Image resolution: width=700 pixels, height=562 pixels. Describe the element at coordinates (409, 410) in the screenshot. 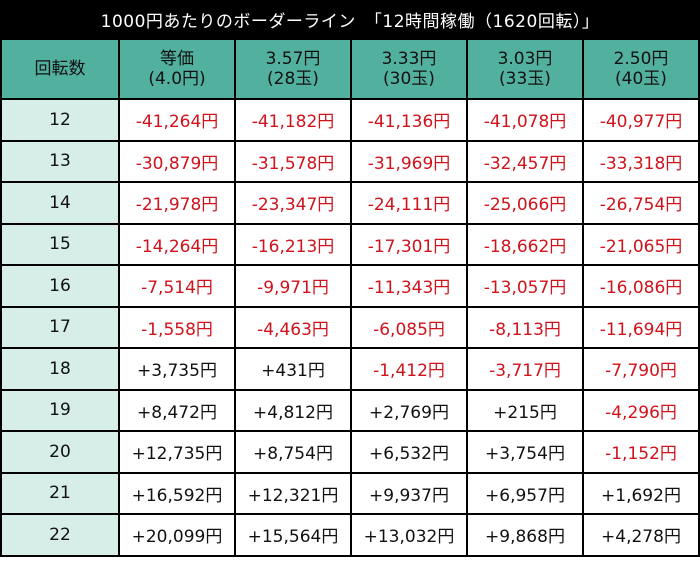

I see `value-cell: +2,769円` at that location.